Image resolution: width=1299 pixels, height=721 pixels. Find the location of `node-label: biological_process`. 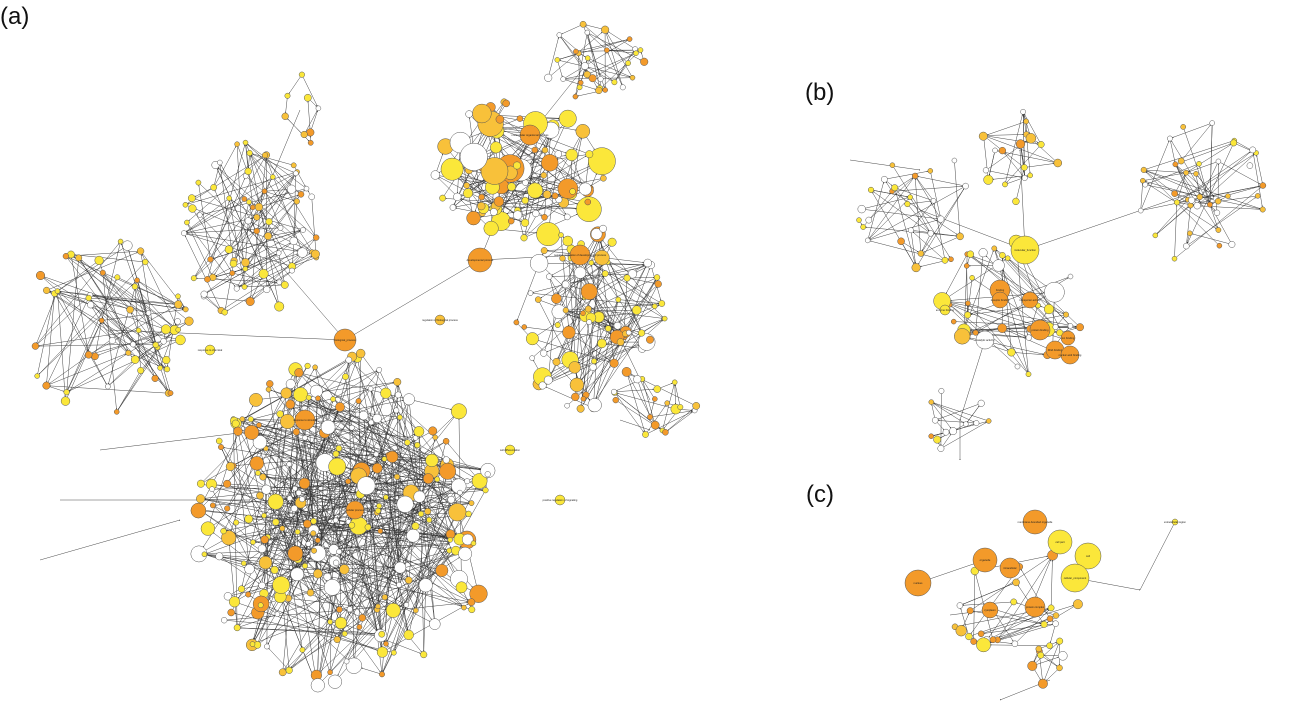

node-label: biological_process is located at coordinates (345, 340).